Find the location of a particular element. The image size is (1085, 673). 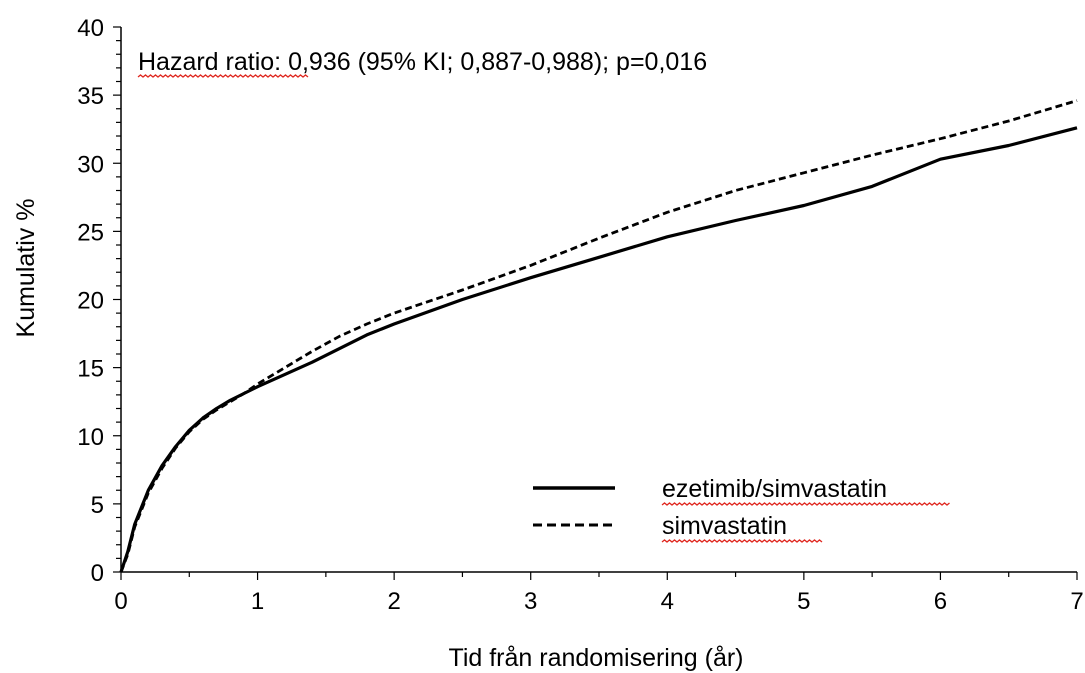

y-tick-label: 5 is located at coordinates (97, 505).